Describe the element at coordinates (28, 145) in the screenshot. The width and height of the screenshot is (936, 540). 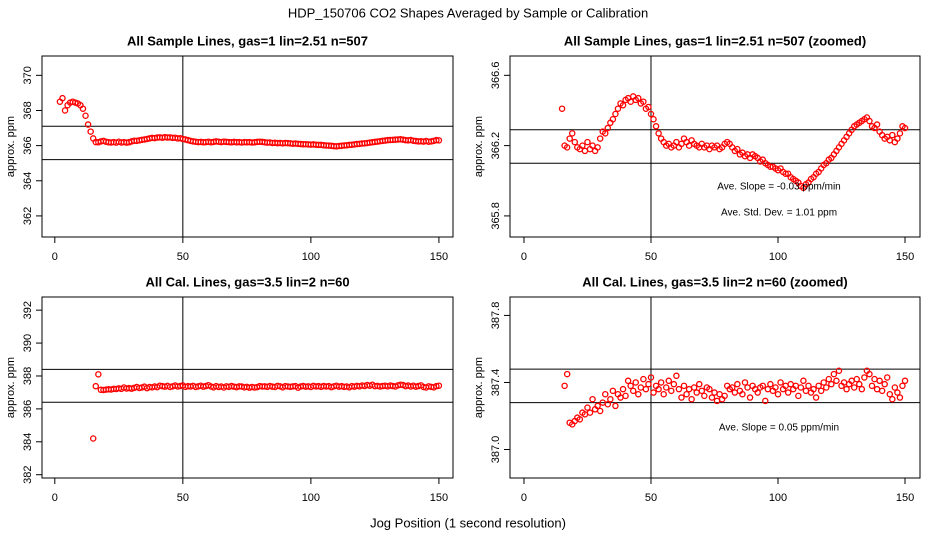
I see `y-tick-label: 366` at that location.